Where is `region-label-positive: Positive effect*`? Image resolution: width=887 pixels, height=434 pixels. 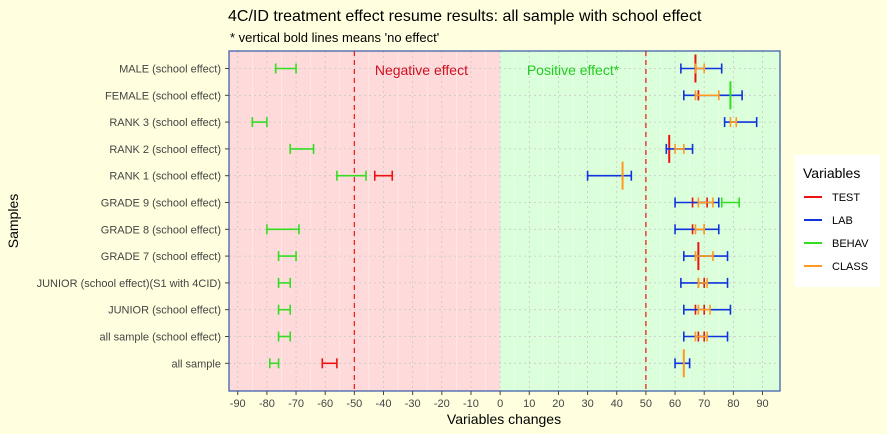 region-label-positive: Positive effect* is located at coordinates (573, 70).